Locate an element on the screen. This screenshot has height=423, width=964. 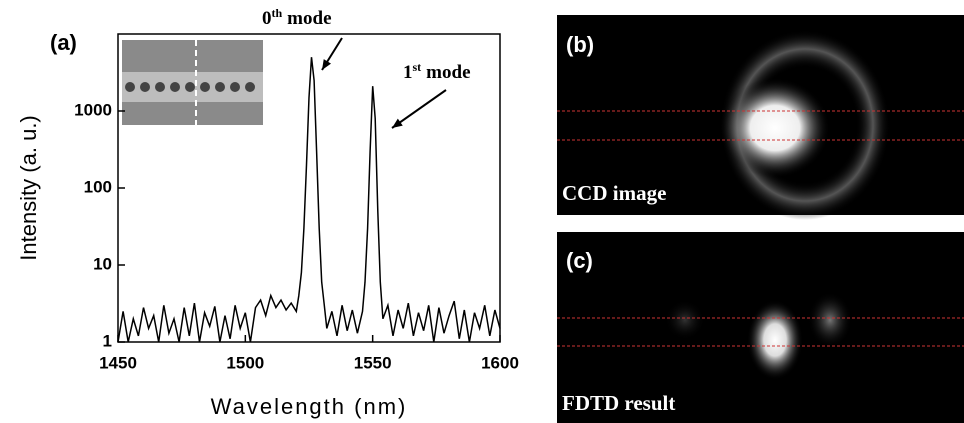
x-tick-label: 1500 is located at coordinates (245, 362).